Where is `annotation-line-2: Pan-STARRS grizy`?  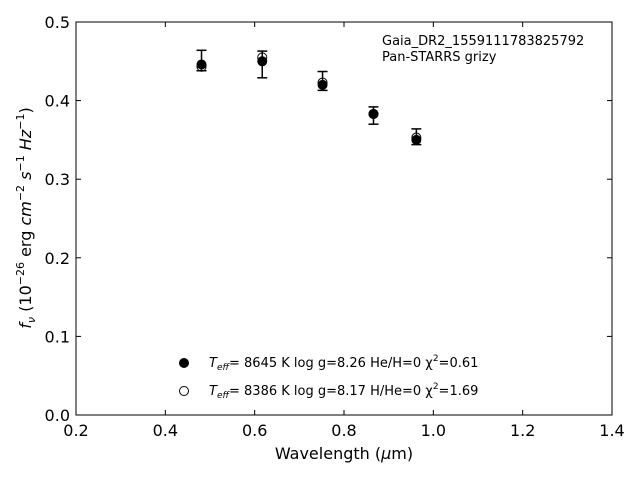 annotation-line-2: Pan-STARRS grizy is located at coordinates (439, 57).